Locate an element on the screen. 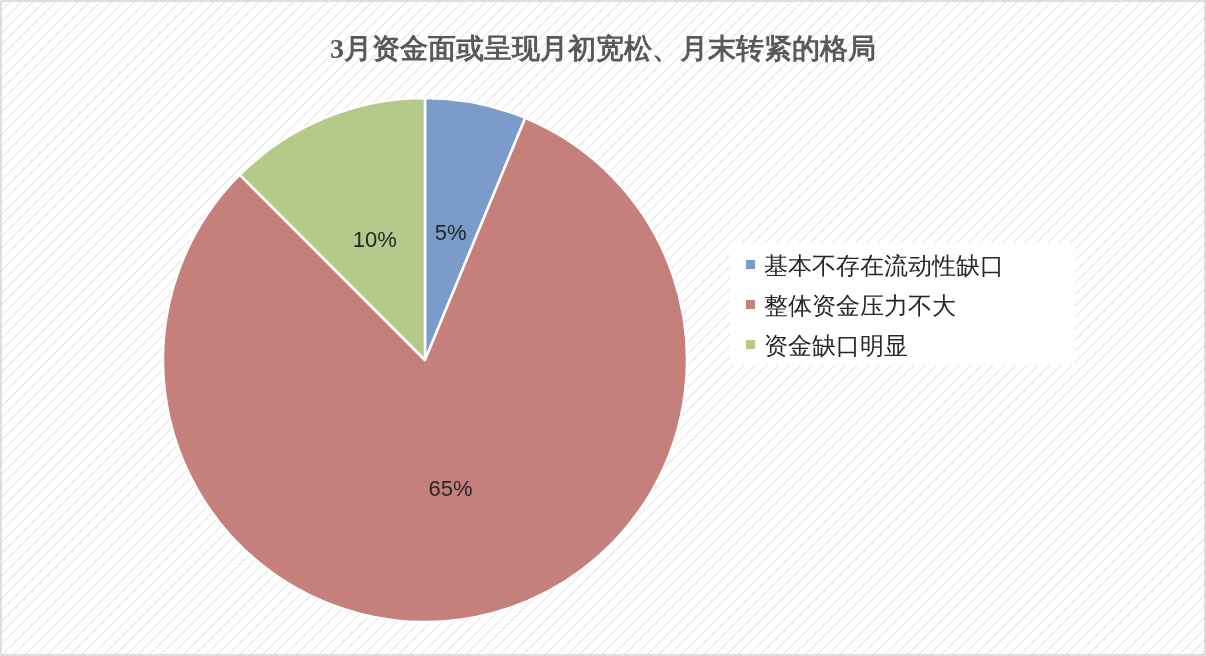  chart-title: 3月资金面或呈现月初宽松、月末转紧的格局 is located at coordinates (603, 48).